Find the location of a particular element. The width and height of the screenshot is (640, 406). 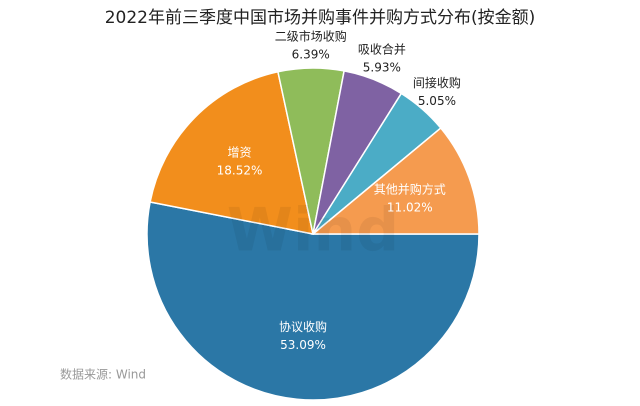

source-note: 数据来源: Wind is located at coordinates (103, 374).